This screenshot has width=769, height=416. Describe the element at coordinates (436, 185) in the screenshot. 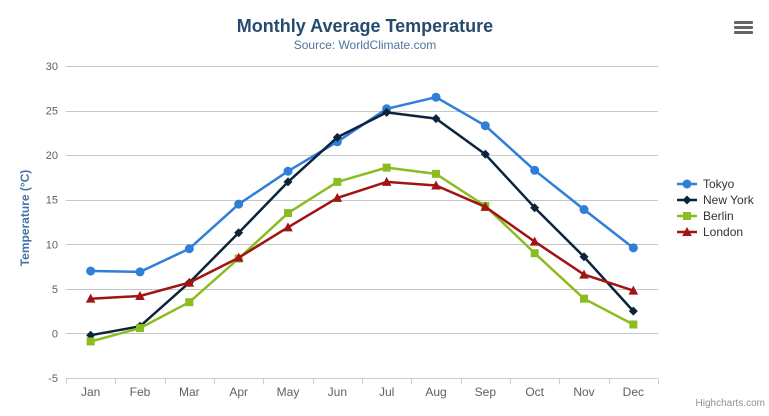

I see `series-london-point-aug` at that location.